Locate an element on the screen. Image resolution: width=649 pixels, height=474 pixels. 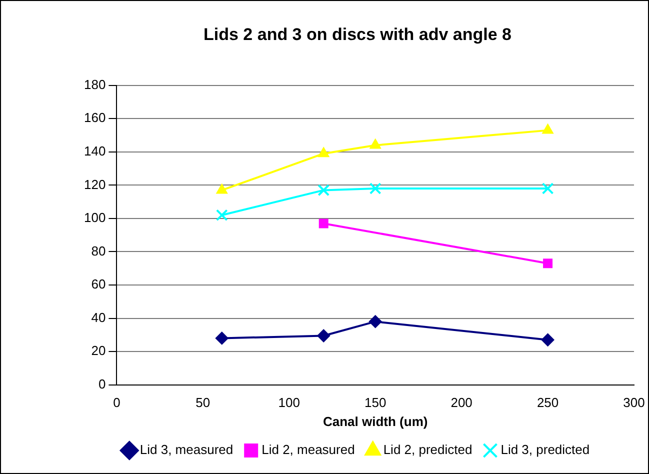
x-tick-label: 150 is located at coordinates (375, 402).